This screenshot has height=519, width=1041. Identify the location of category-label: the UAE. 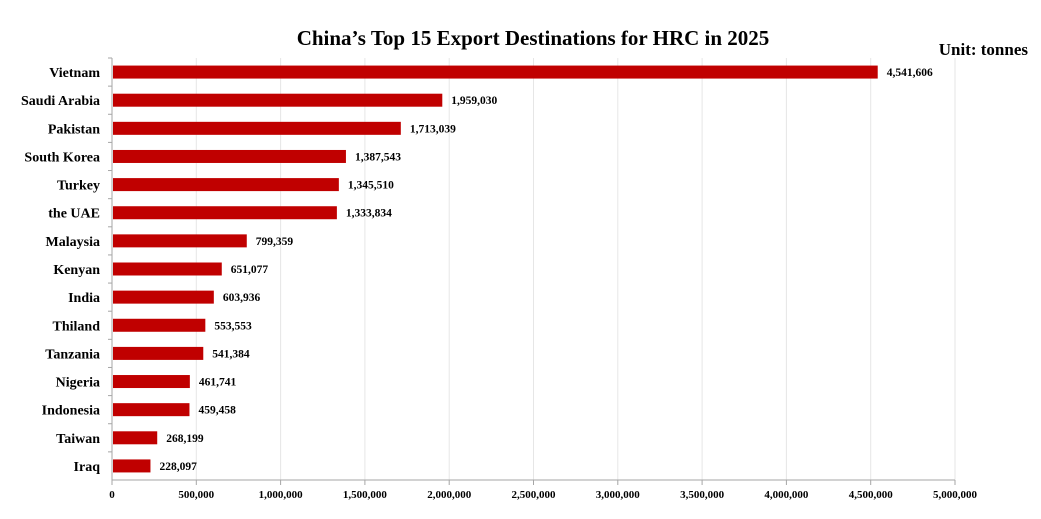
(74, 214).